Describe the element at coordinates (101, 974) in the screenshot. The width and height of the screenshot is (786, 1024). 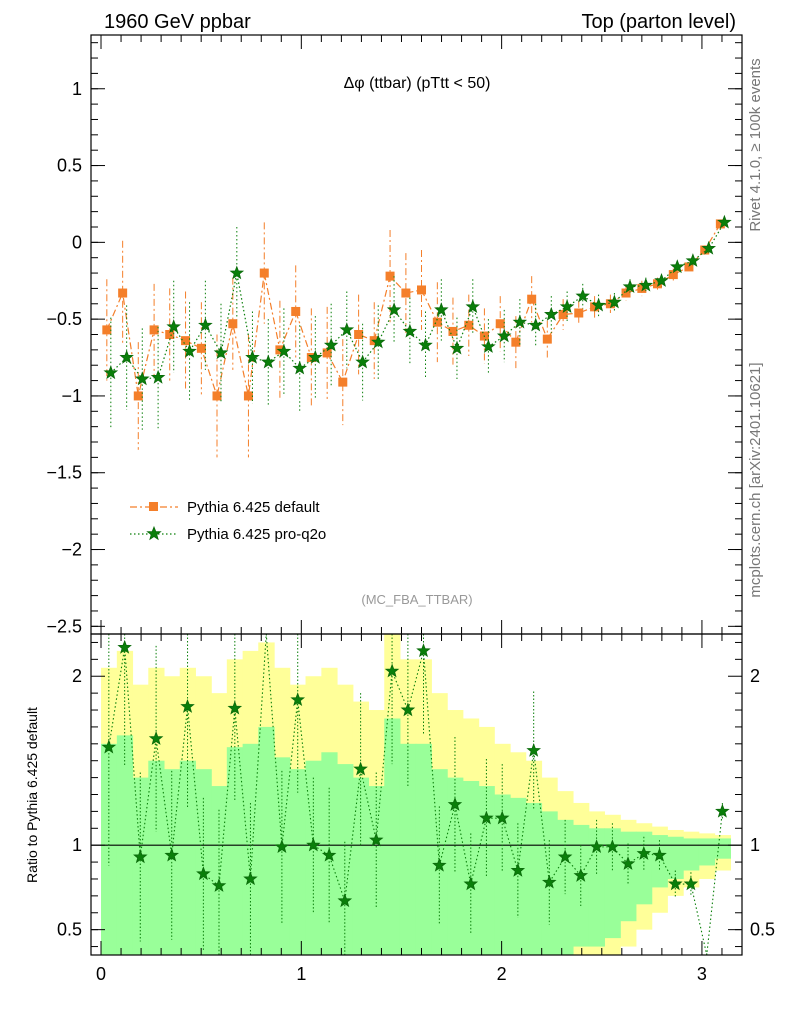
I see `x-tick-label: 0` at that location.